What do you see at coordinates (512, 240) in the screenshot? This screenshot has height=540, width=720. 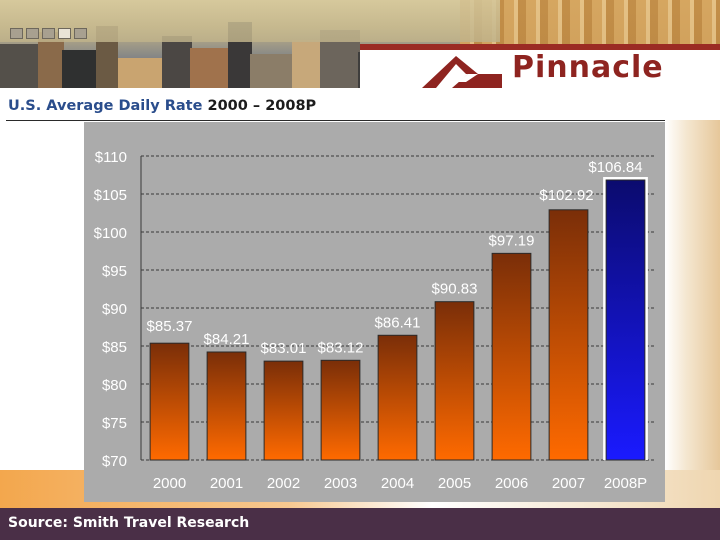 I see `data-label: $97.19` at bounding box center [512, 240].